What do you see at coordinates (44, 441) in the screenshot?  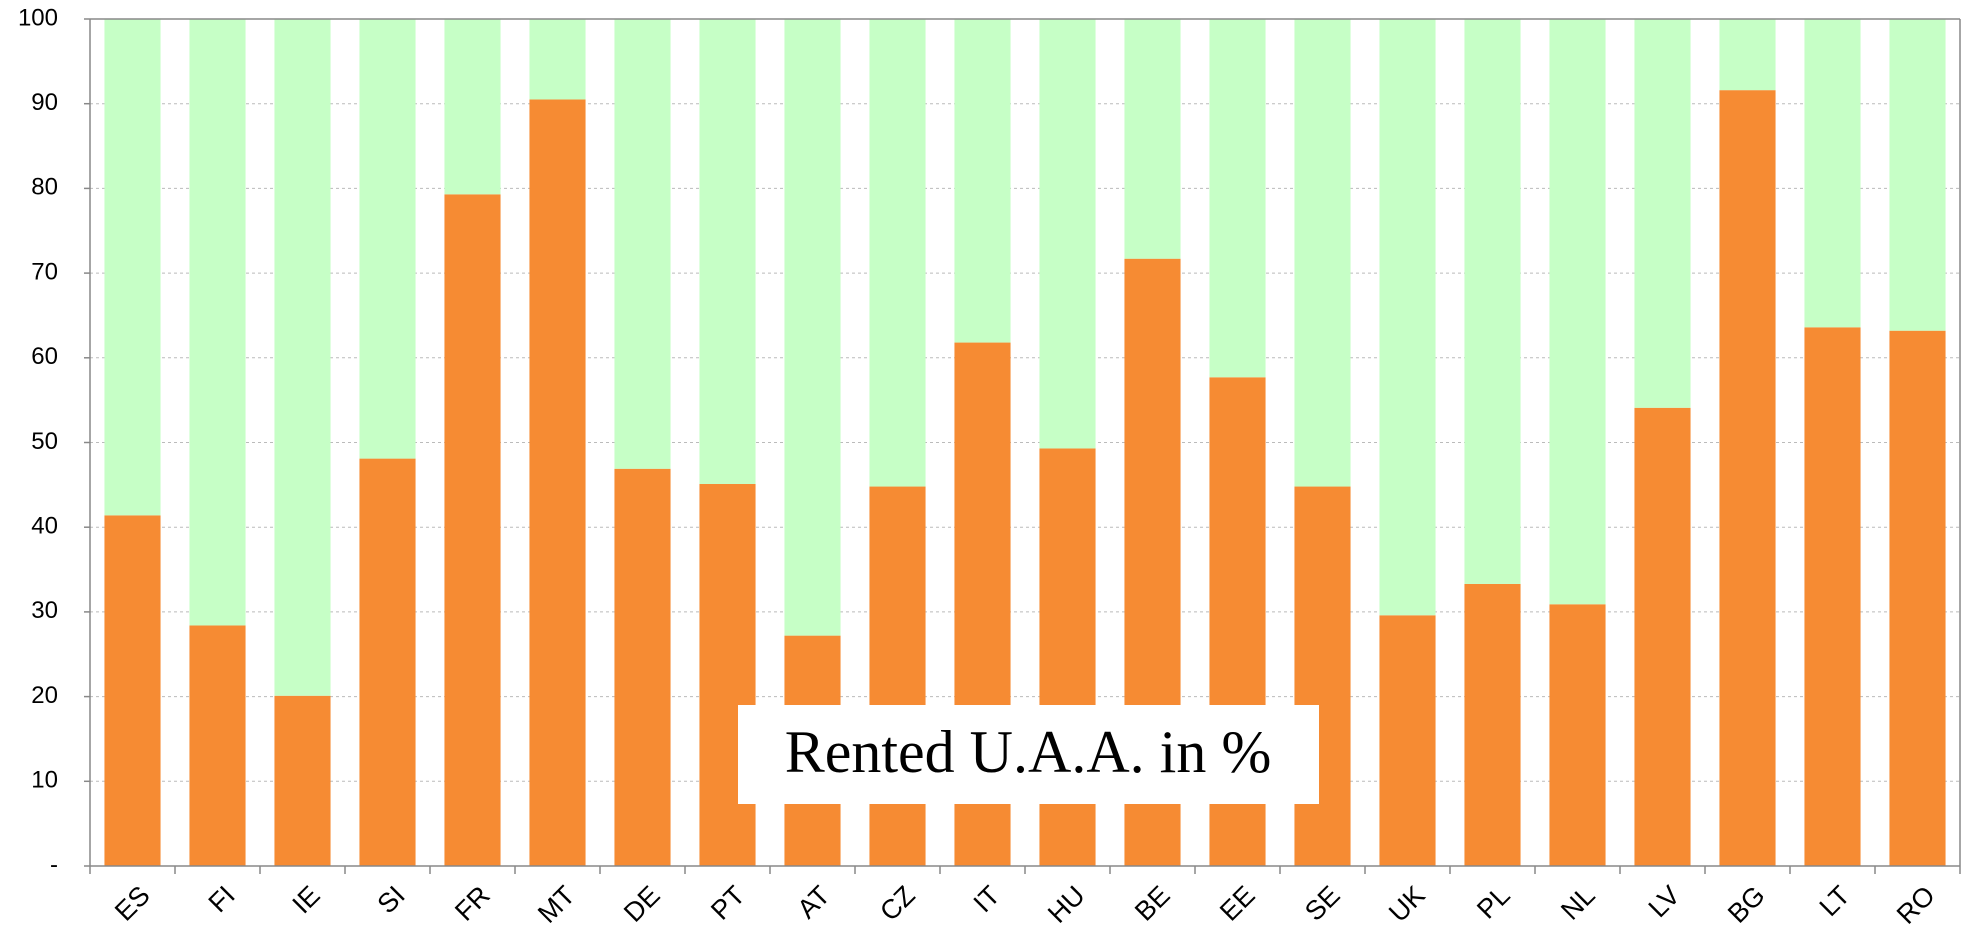 I see `y-tick-label: 50` at bounding box center [44, 441].